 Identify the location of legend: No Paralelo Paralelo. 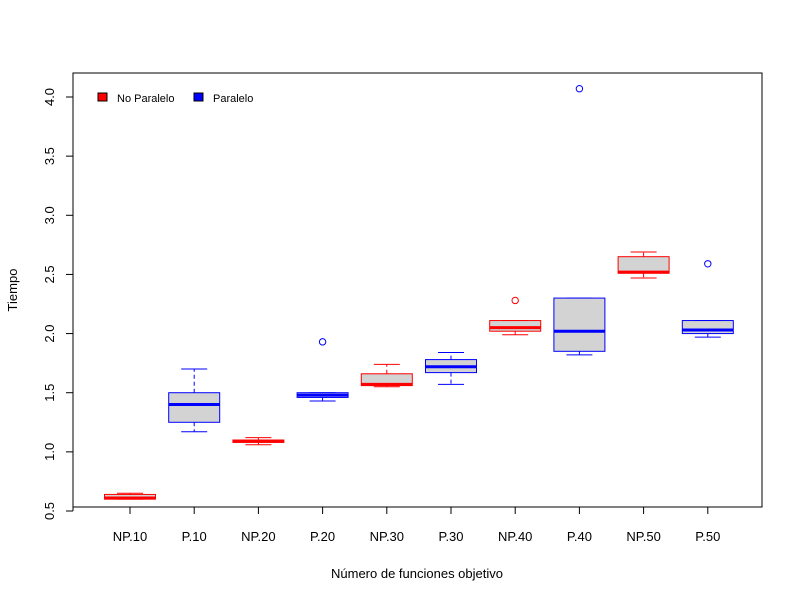
(175, 98).